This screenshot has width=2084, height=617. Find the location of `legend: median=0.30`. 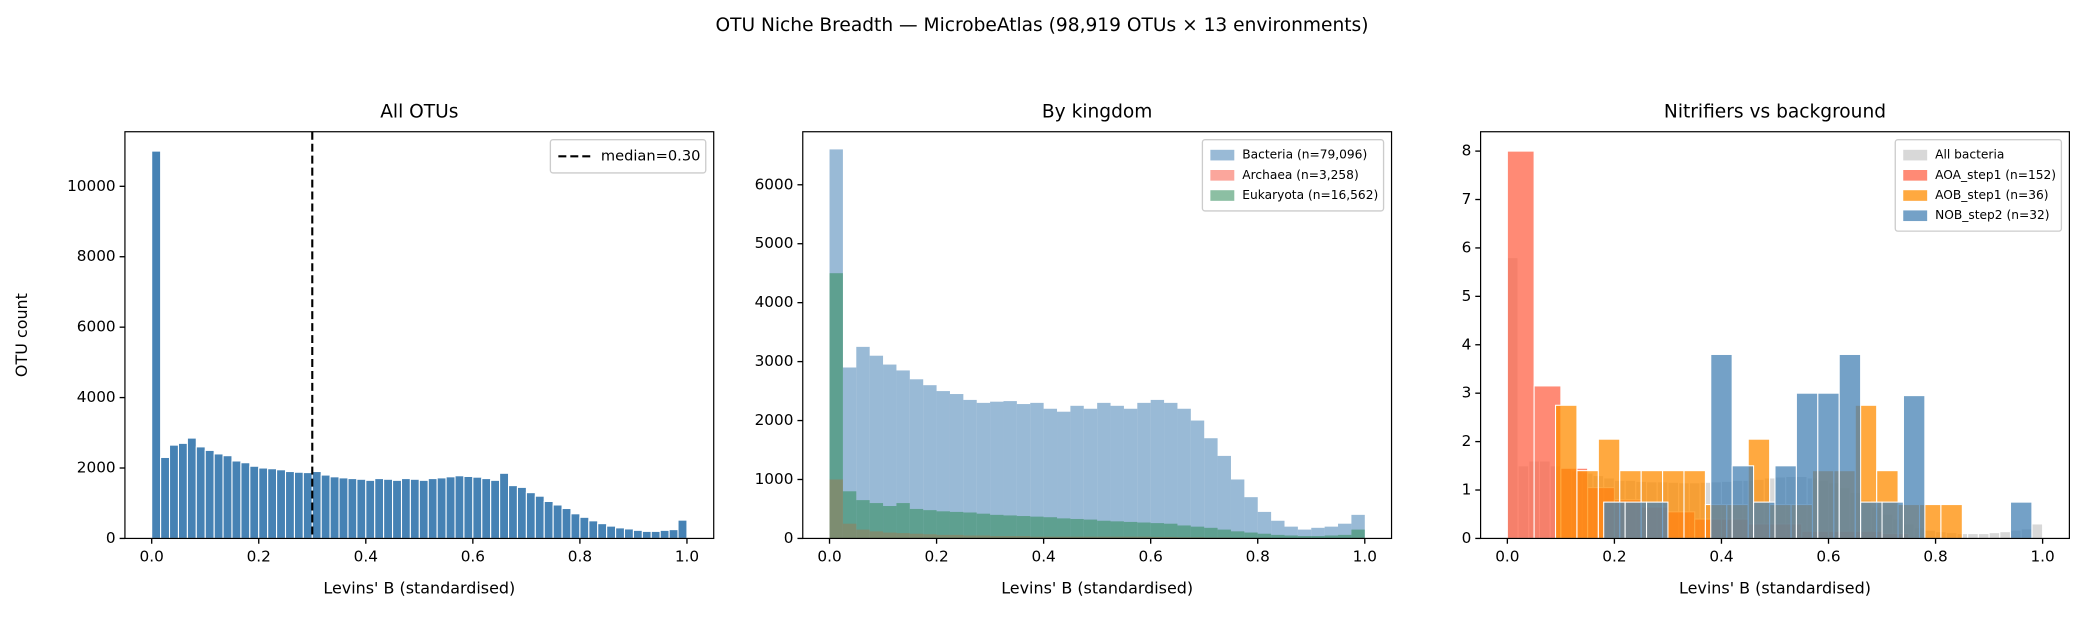

legend: median=0.30 is located at coordinates (628, 156).